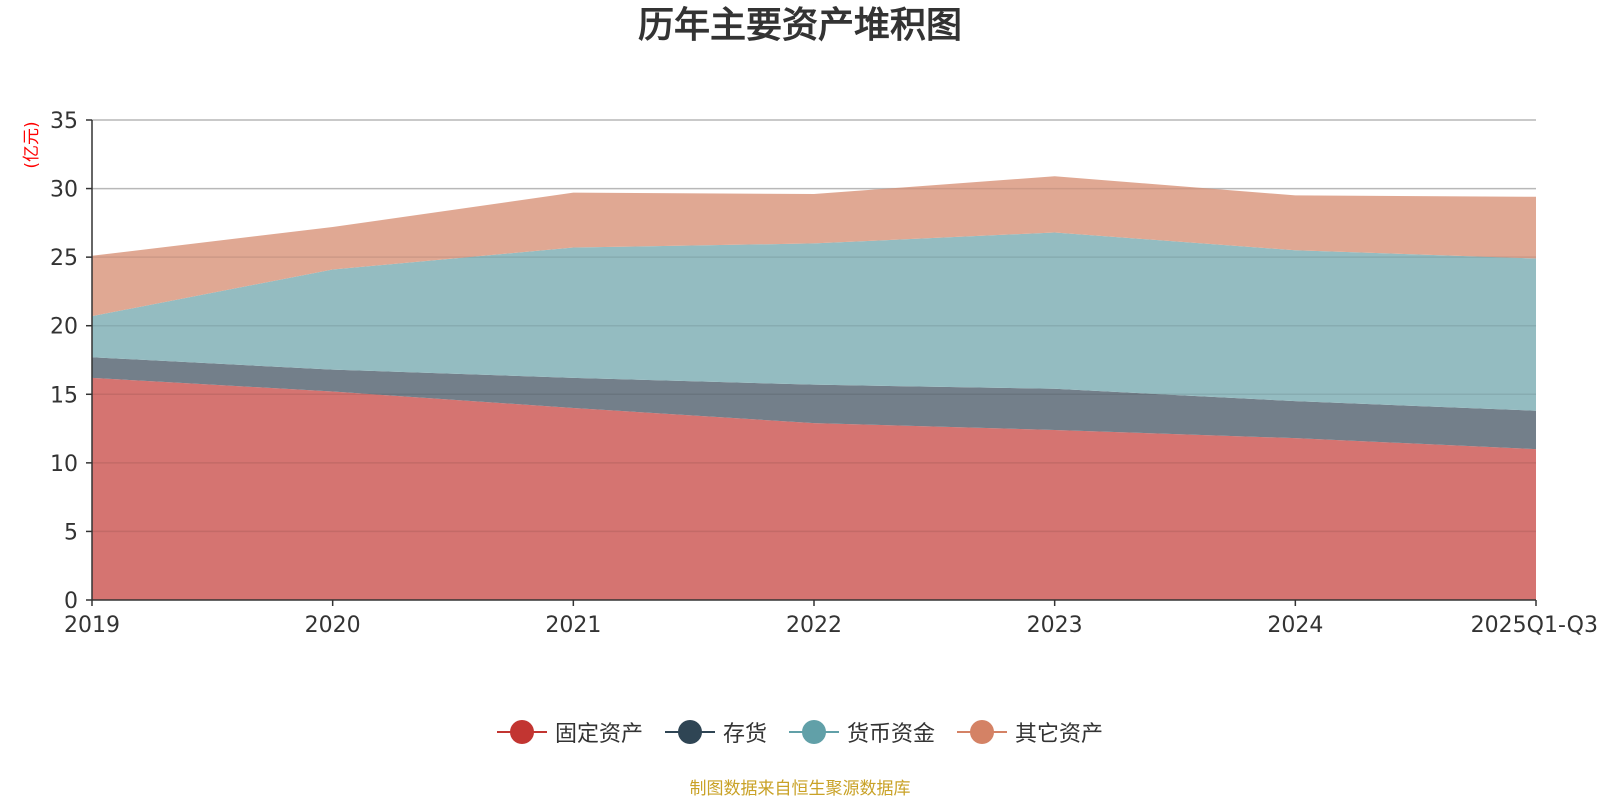 Image resolution: width=1600 pixels, height=800 pixels. I want to click on legend-label: 其它资产, so click(1059, 734).